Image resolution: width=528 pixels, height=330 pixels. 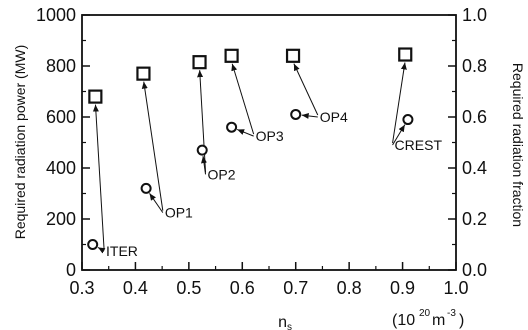 What do you see at coordinates (289, 326) in the screenshot?
I see `x-axis-label-subscript: s` at bounding box center [289, 326].